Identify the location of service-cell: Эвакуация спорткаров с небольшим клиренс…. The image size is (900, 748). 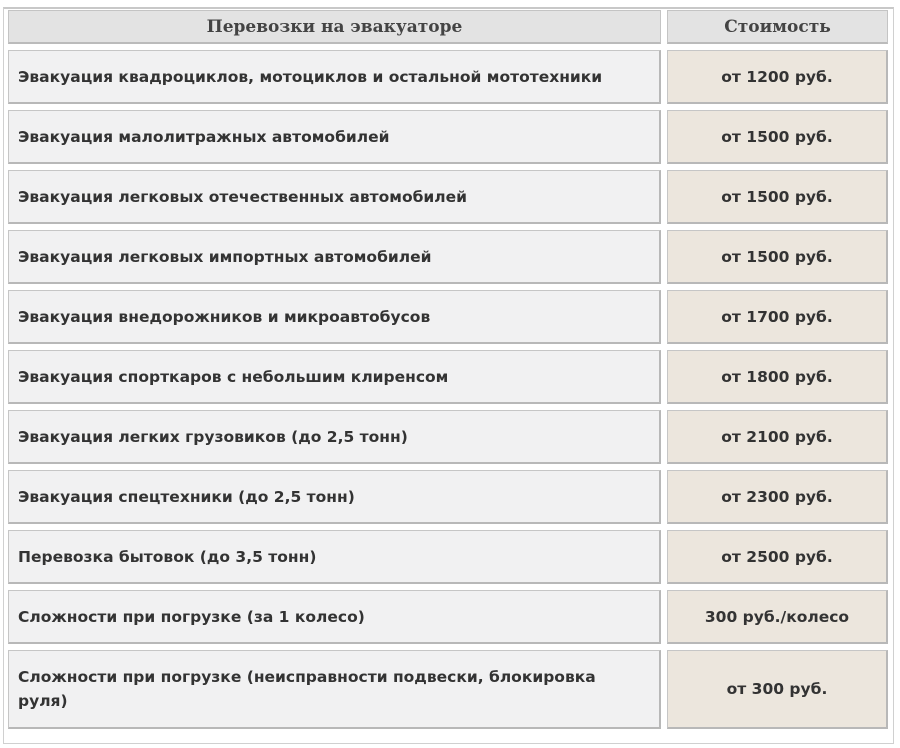
(334, 377).